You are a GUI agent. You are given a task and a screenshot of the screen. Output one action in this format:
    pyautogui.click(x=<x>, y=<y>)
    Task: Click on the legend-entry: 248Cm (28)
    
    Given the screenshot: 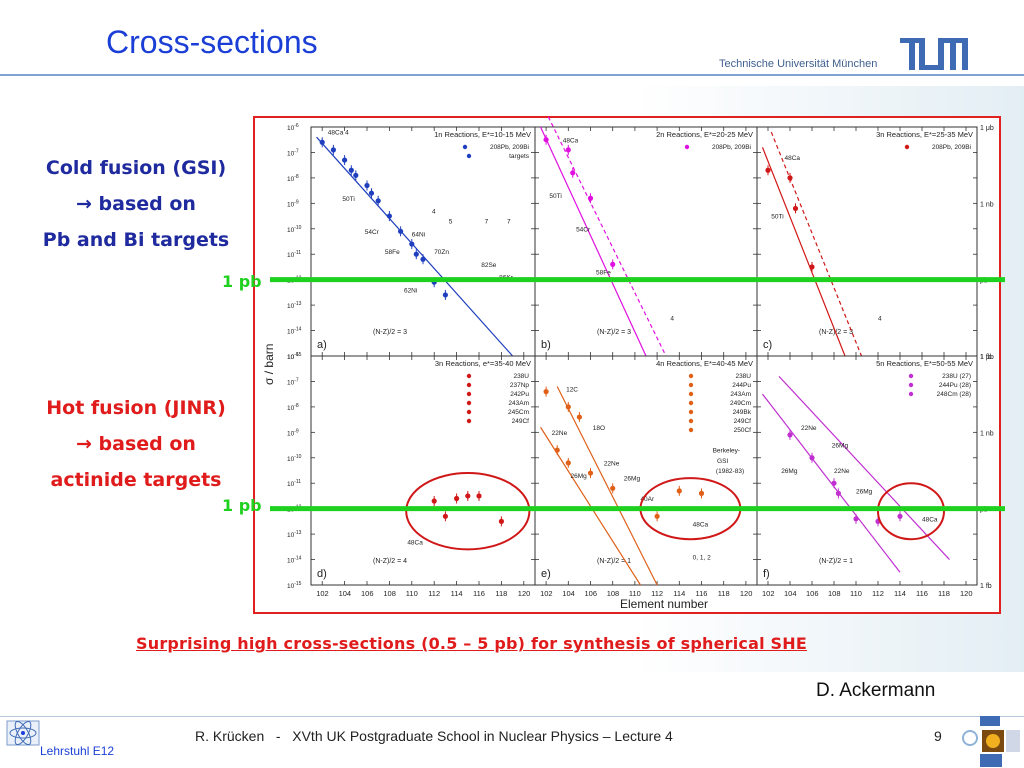 What is the action you would take?
    pyautogui.click(x=954, y=394)
    